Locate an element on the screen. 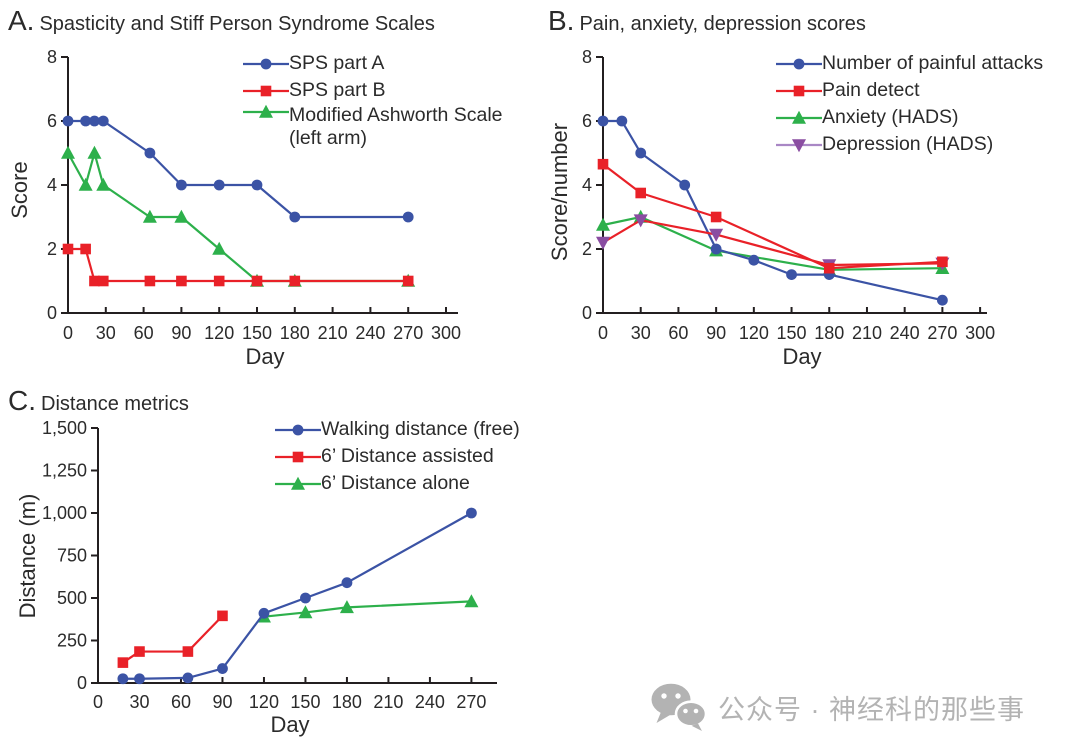 The image size is (1080, 756). legend-item-6min-distance-alone: 6’ Distance alone is located at coordinates (397, 483).